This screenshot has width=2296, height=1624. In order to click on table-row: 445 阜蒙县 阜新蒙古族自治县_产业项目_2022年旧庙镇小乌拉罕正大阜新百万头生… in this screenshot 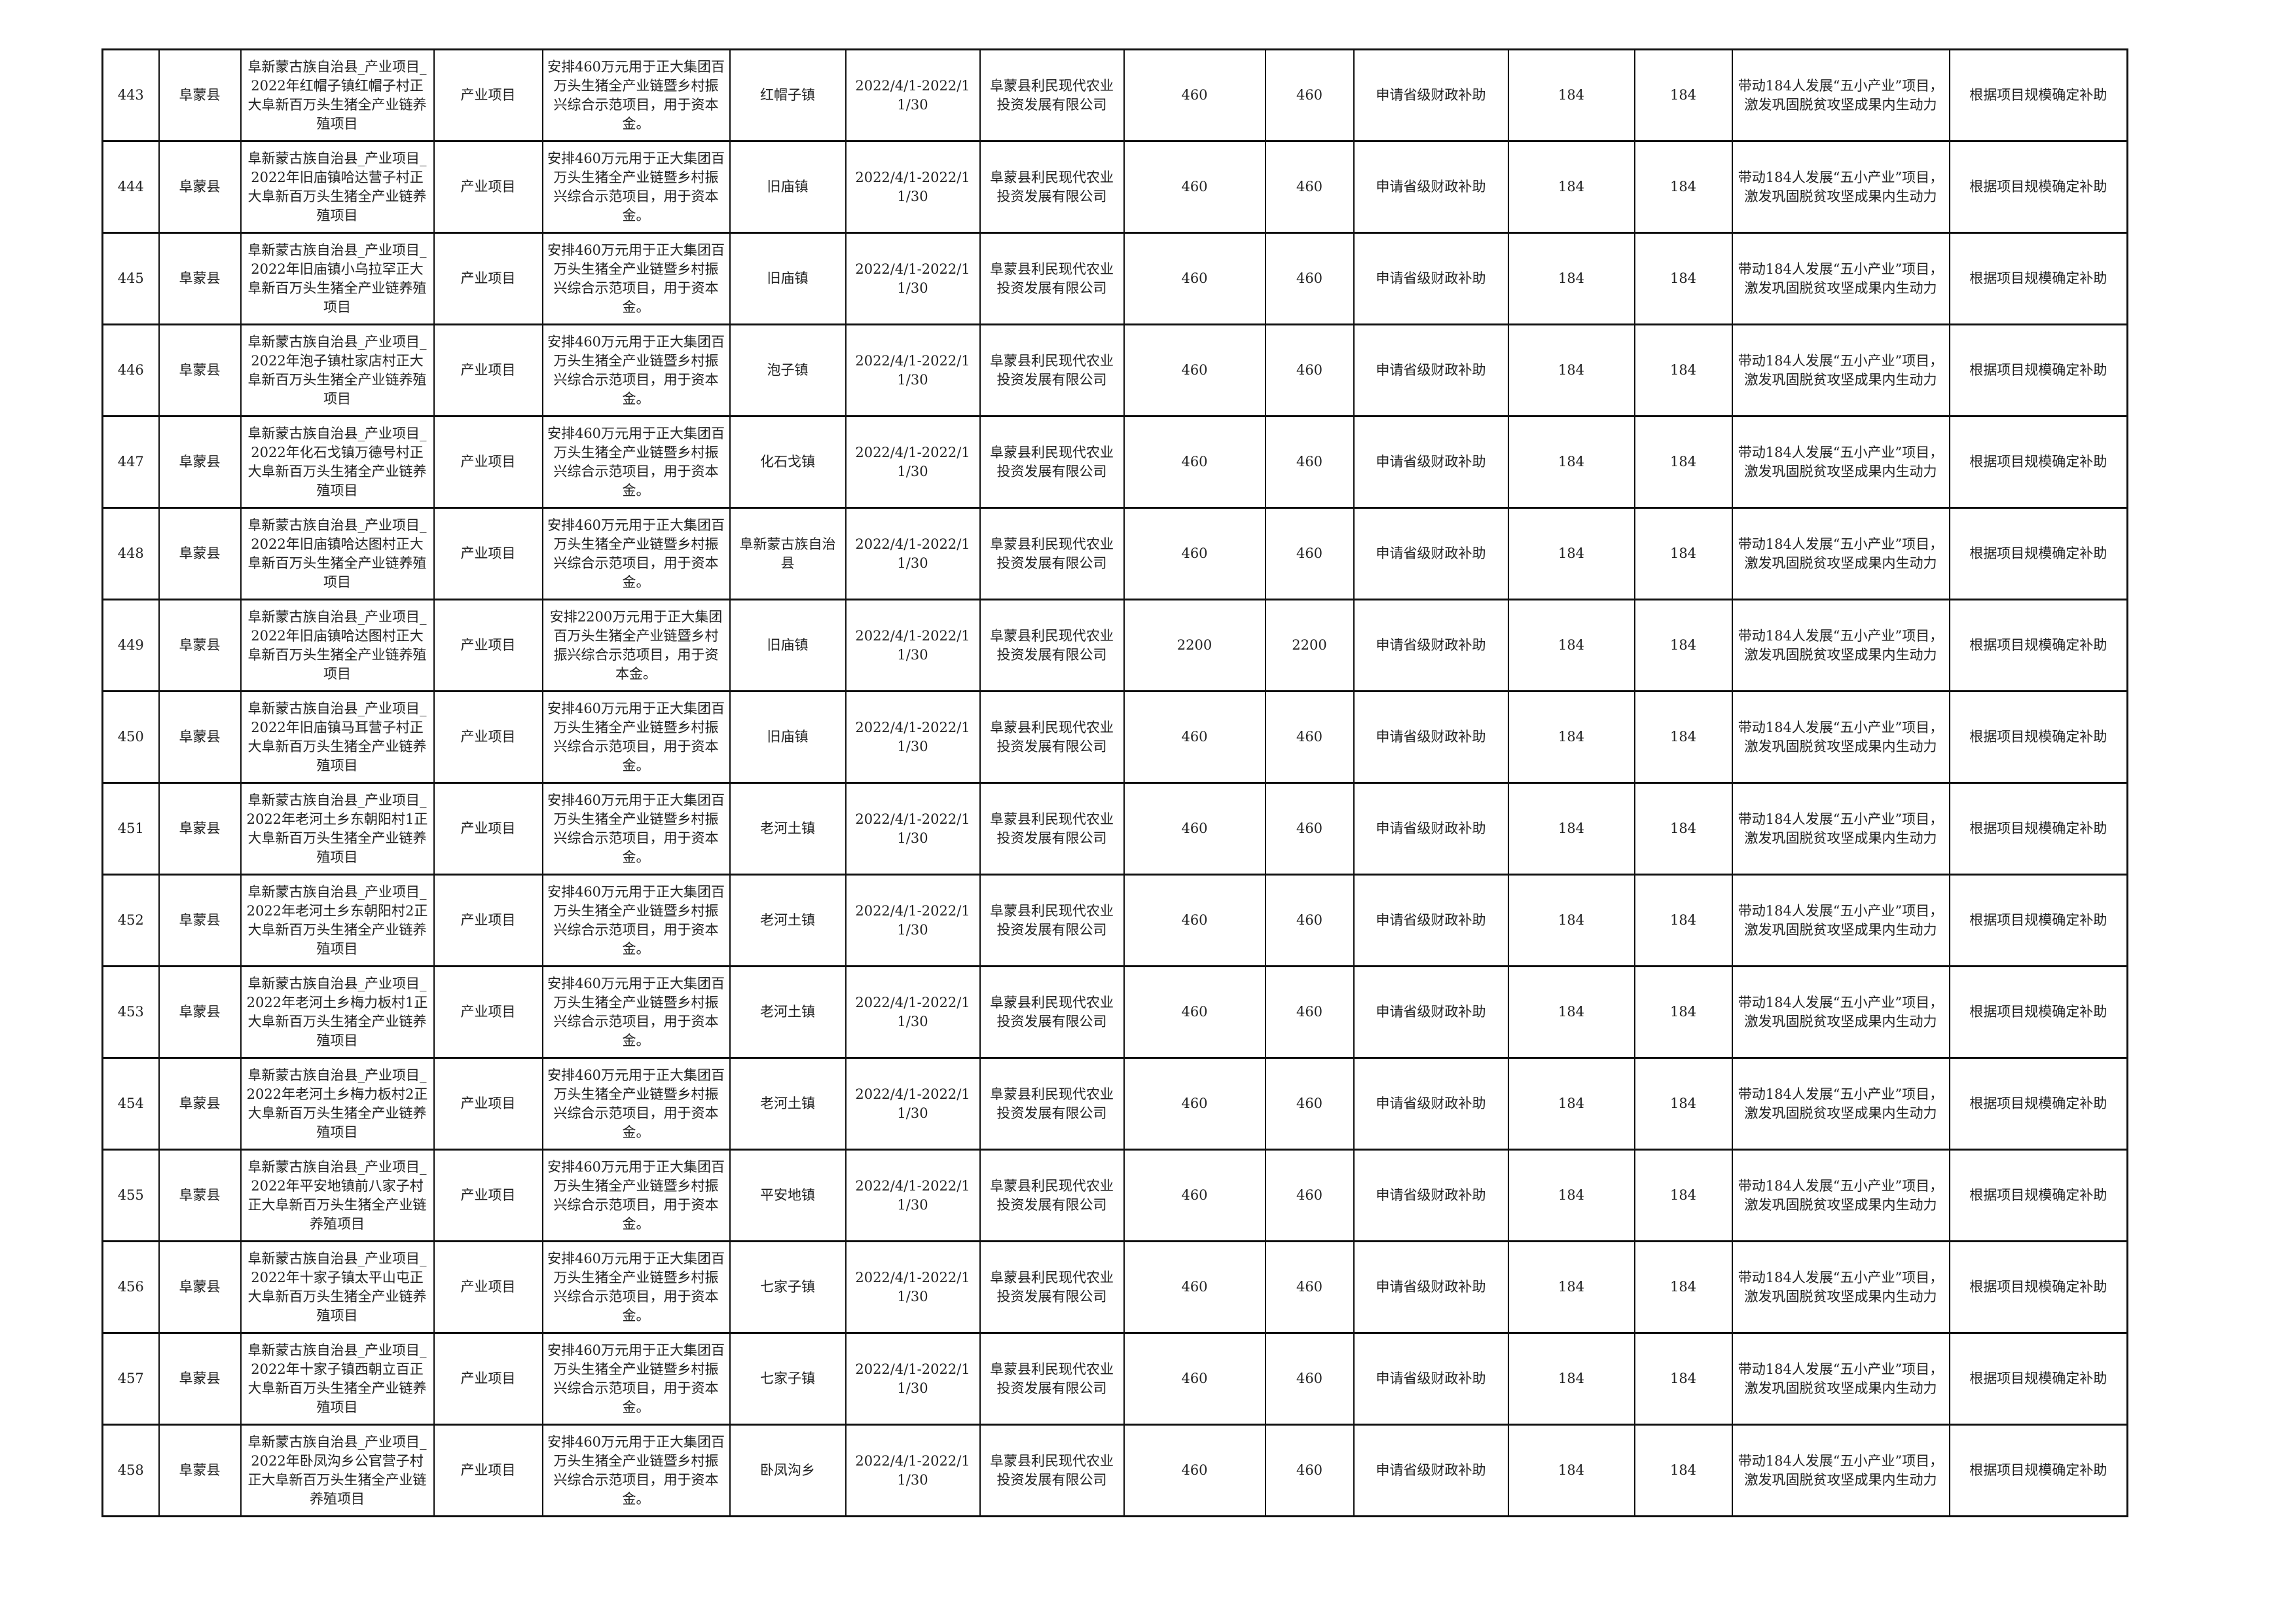, I will do `click(1114, 278)`.